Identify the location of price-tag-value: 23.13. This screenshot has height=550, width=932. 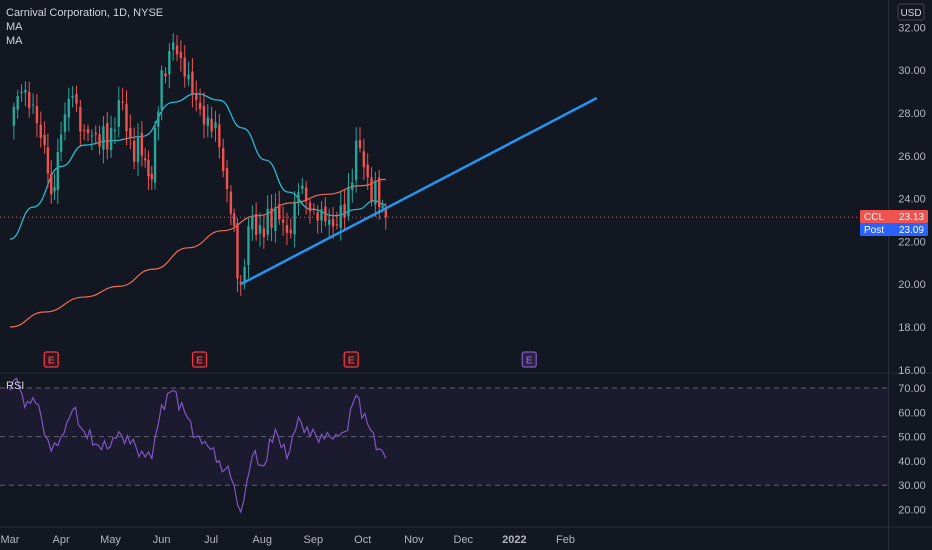
(911, 217).